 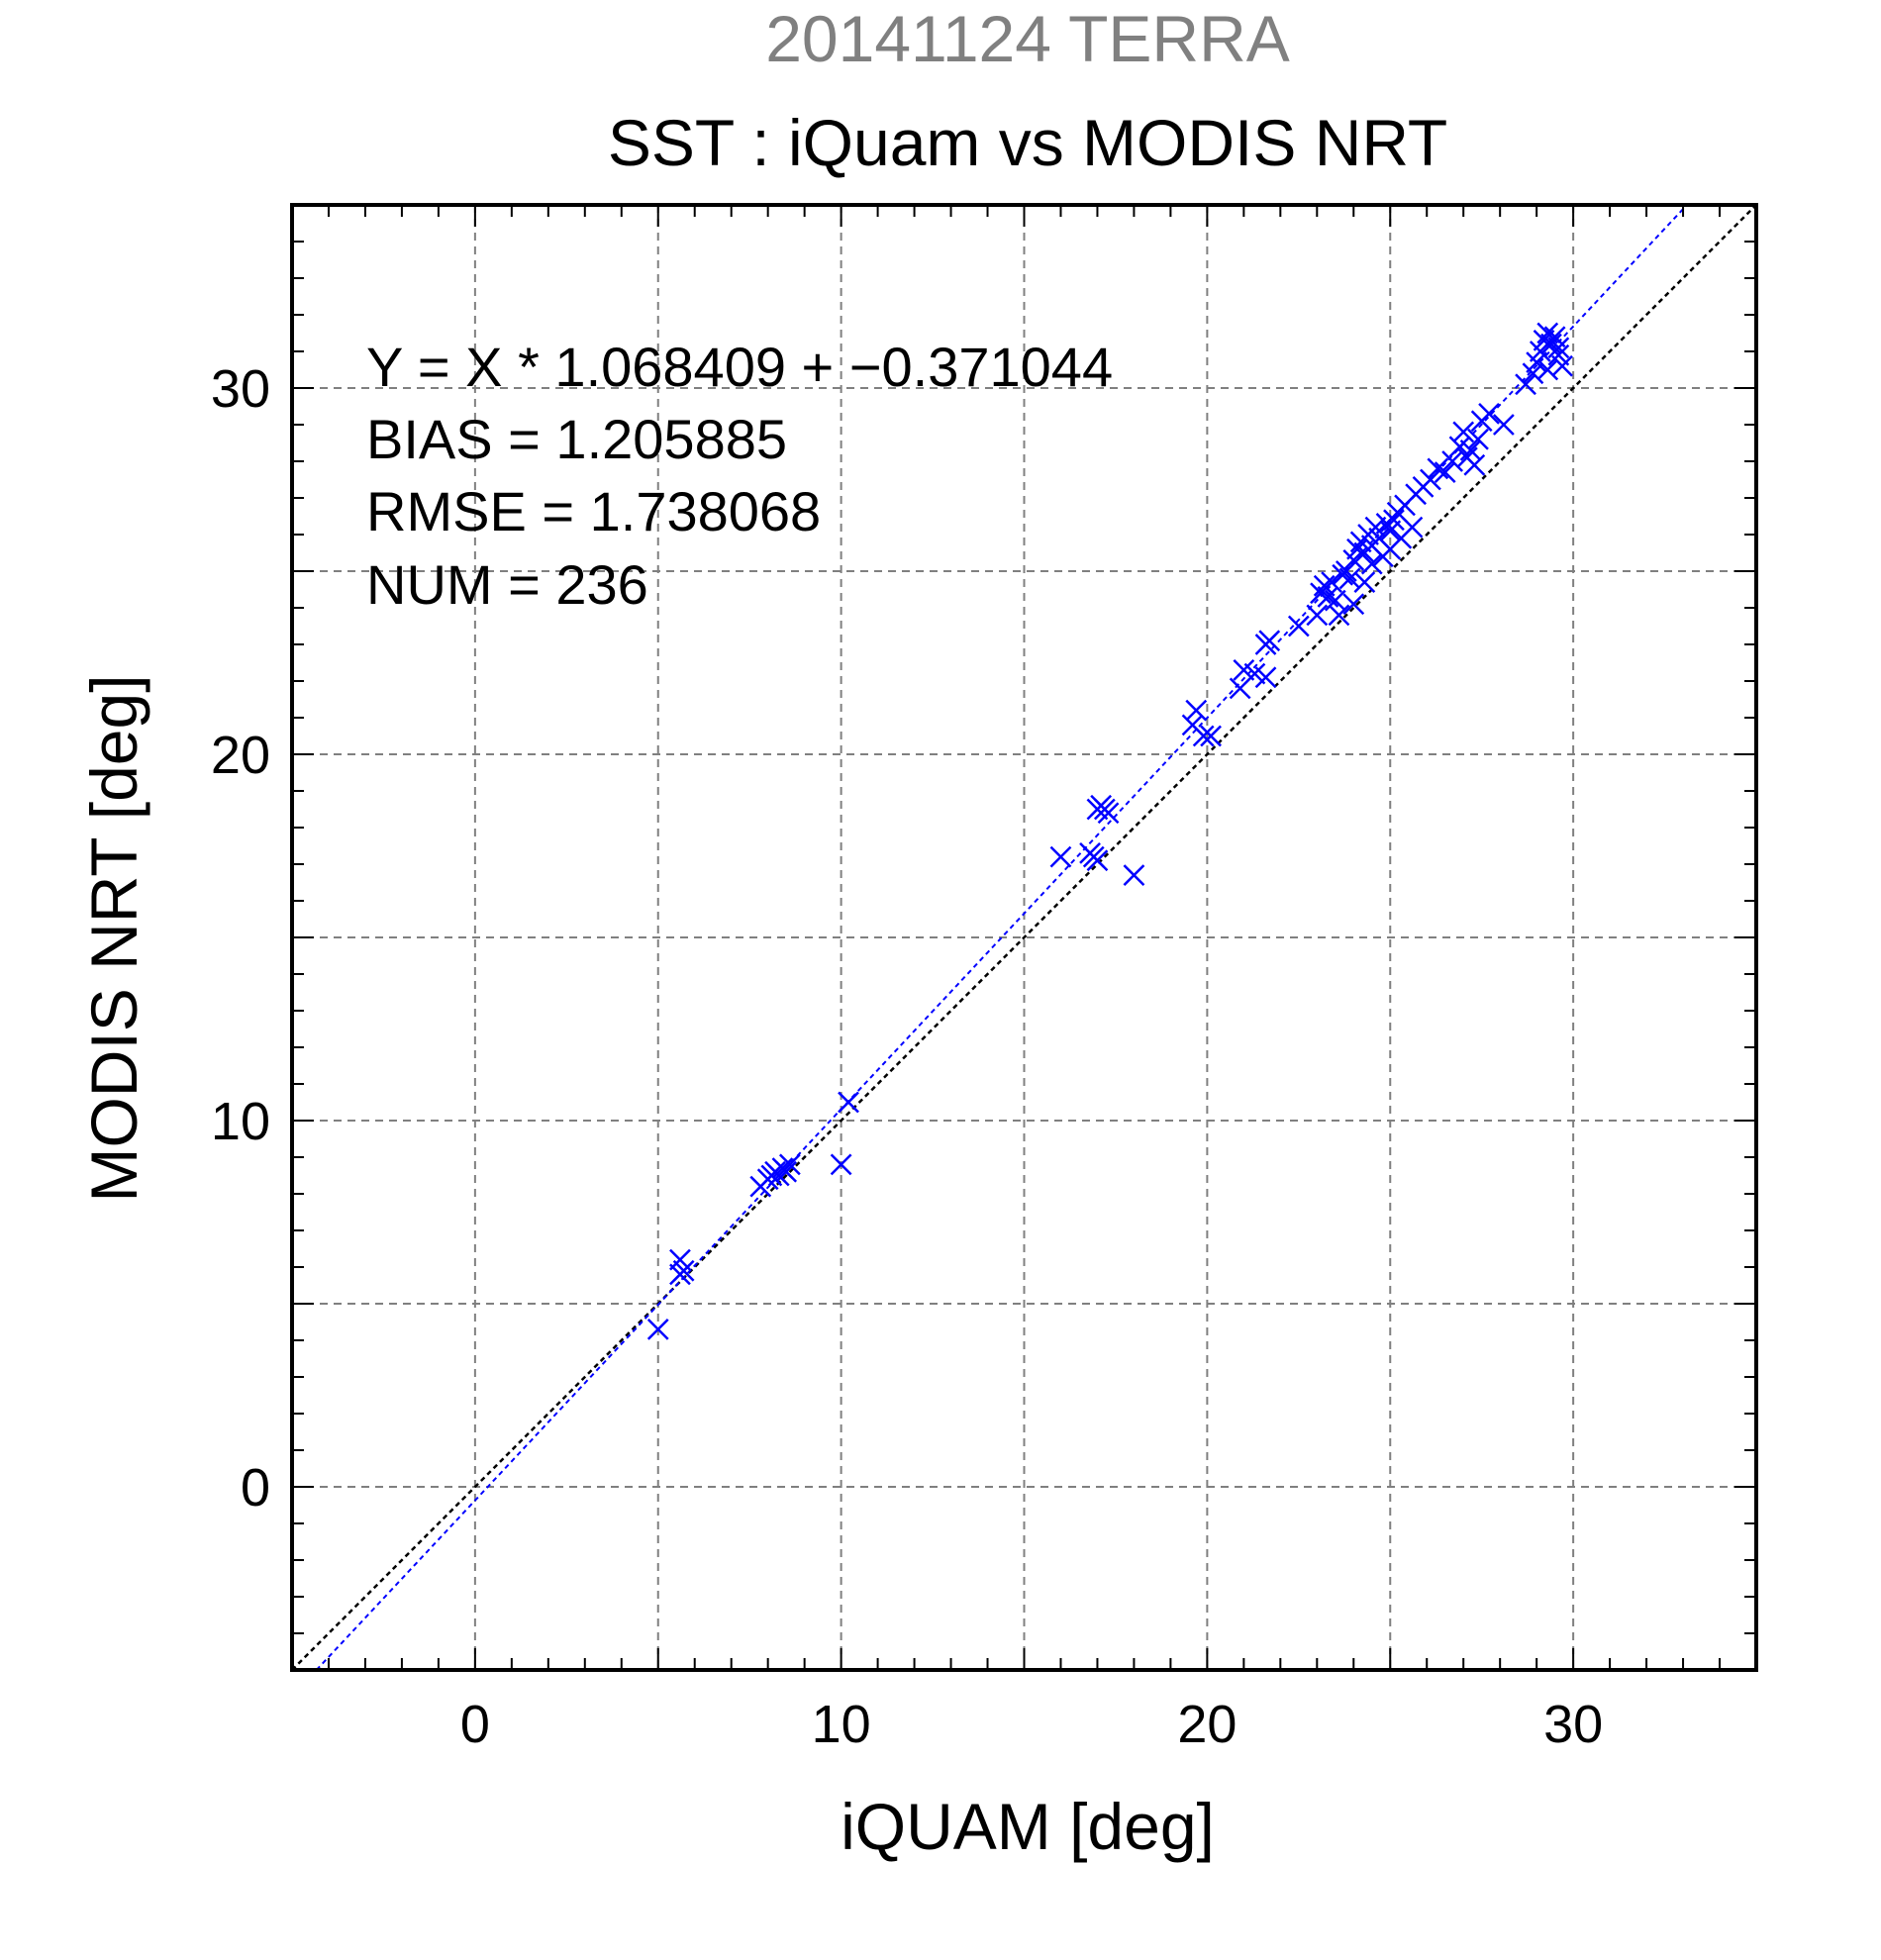 What do you see at coordinates (241, 389) in the screenshot?
I see `y-tick-label: 30` at bounding box center [241, 389].